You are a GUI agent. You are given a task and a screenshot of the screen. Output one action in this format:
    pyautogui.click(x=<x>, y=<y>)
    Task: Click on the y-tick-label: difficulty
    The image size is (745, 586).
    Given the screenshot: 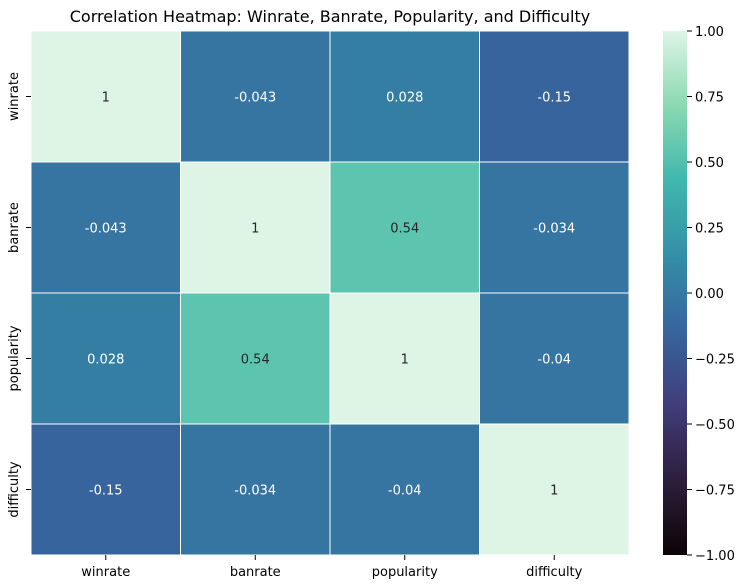 What is the action you would take?
    pyautogui.click(x=14, y=489)
    